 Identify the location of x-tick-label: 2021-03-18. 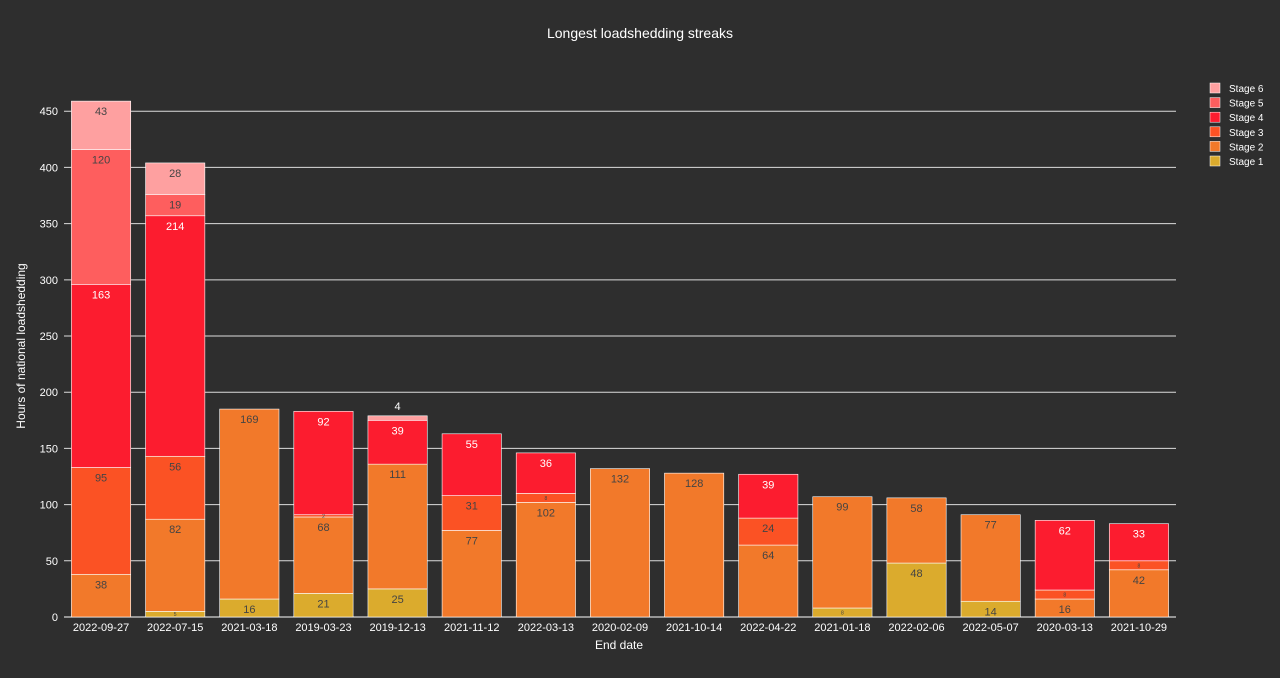
(249, 628).